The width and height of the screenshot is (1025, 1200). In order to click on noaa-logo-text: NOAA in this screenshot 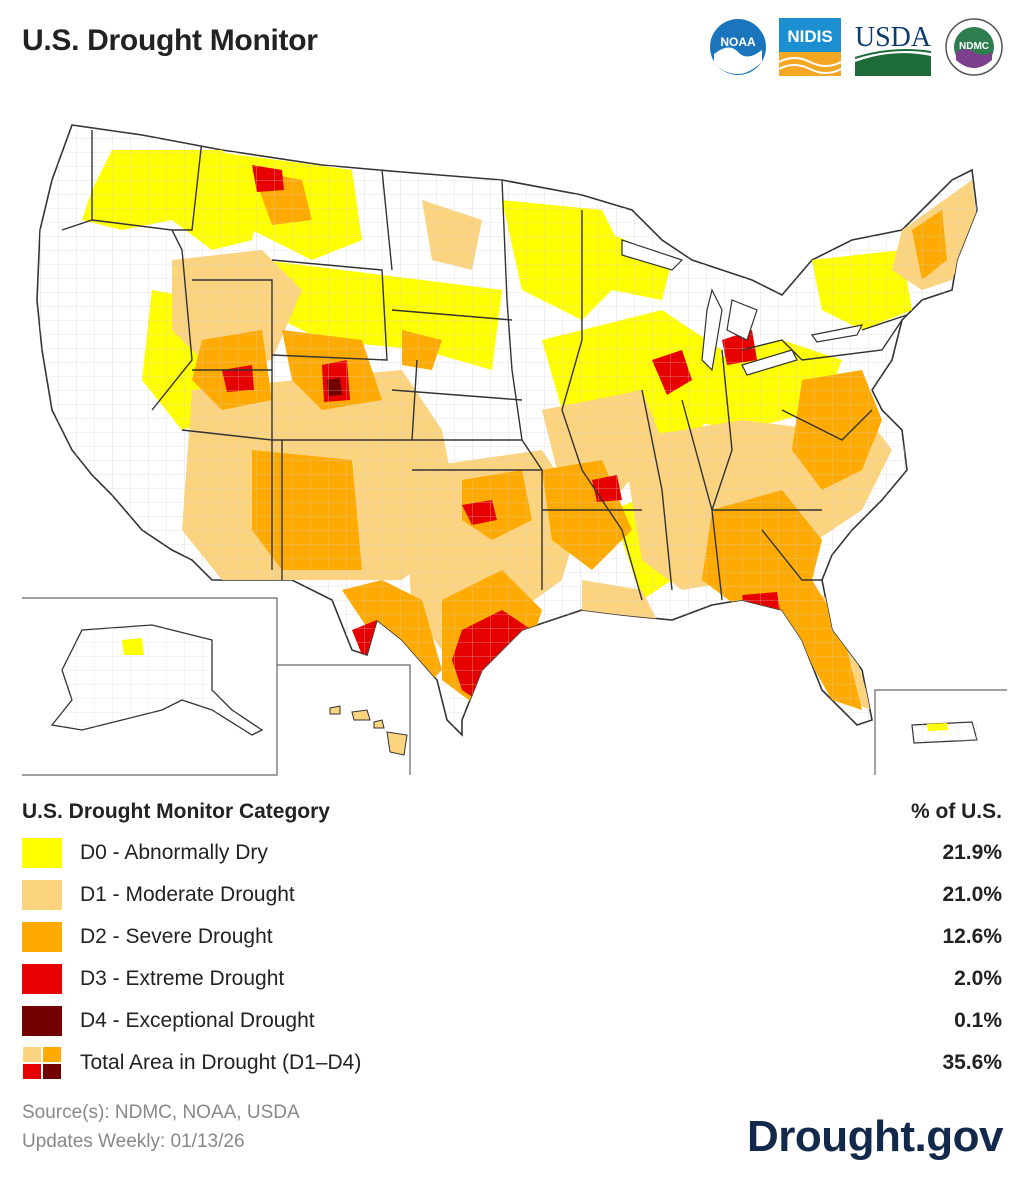, I will do `click(738, 42)`.